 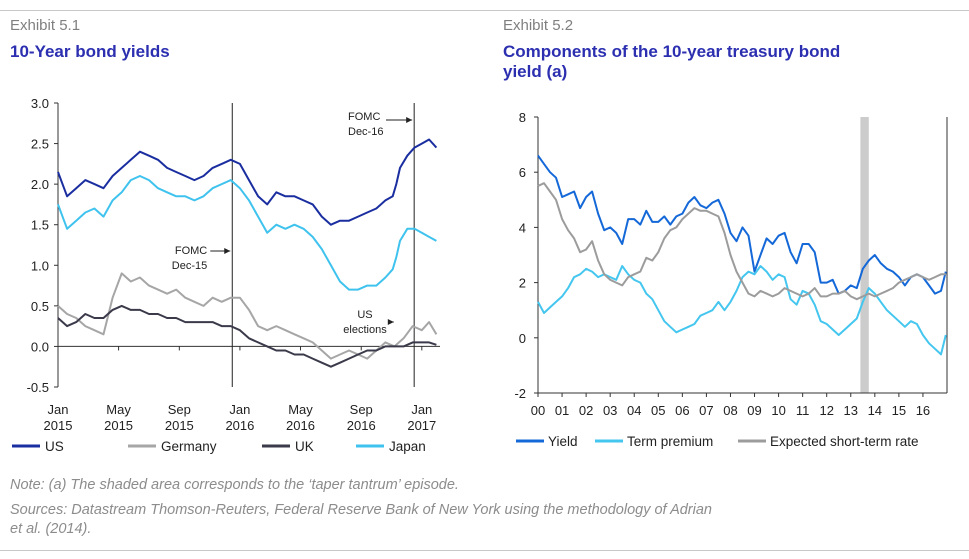 I want to click on series-line-term-premium, so click(x=742, y=310).